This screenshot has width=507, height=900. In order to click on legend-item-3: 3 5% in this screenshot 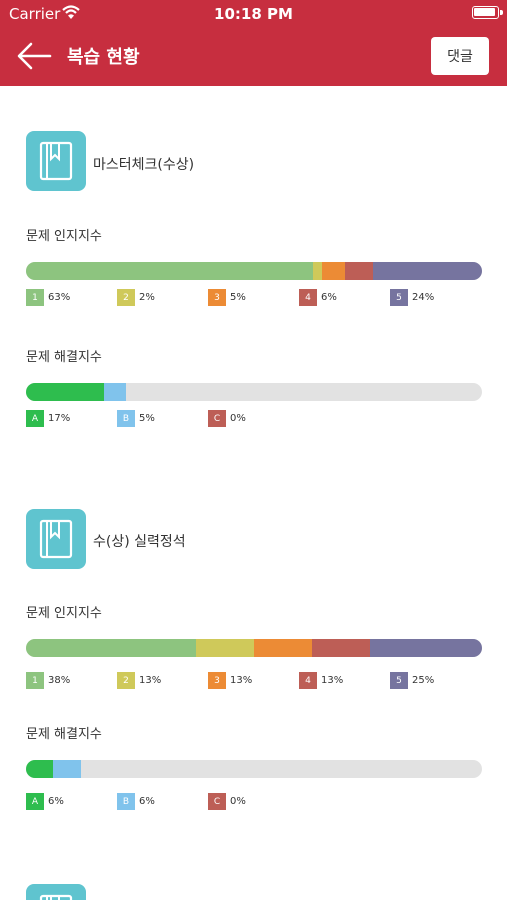, I will do `click(227, 297)`.